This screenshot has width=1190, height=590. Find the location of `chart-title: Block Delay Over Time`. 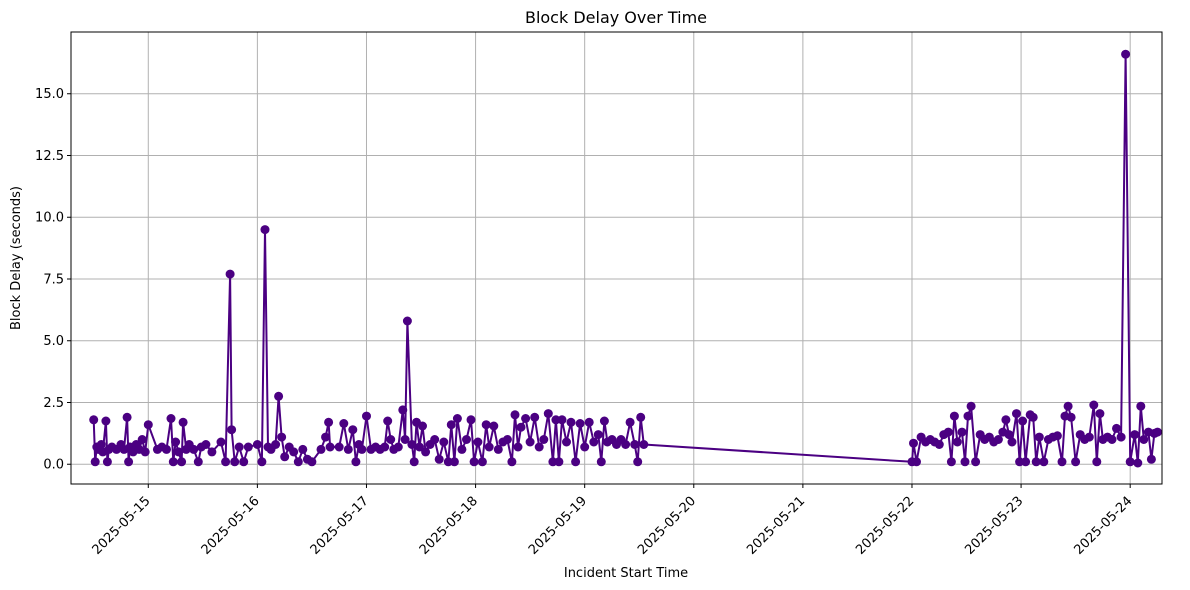

chart-title: Block Delay Over Time is located at coordinates (616, 17).